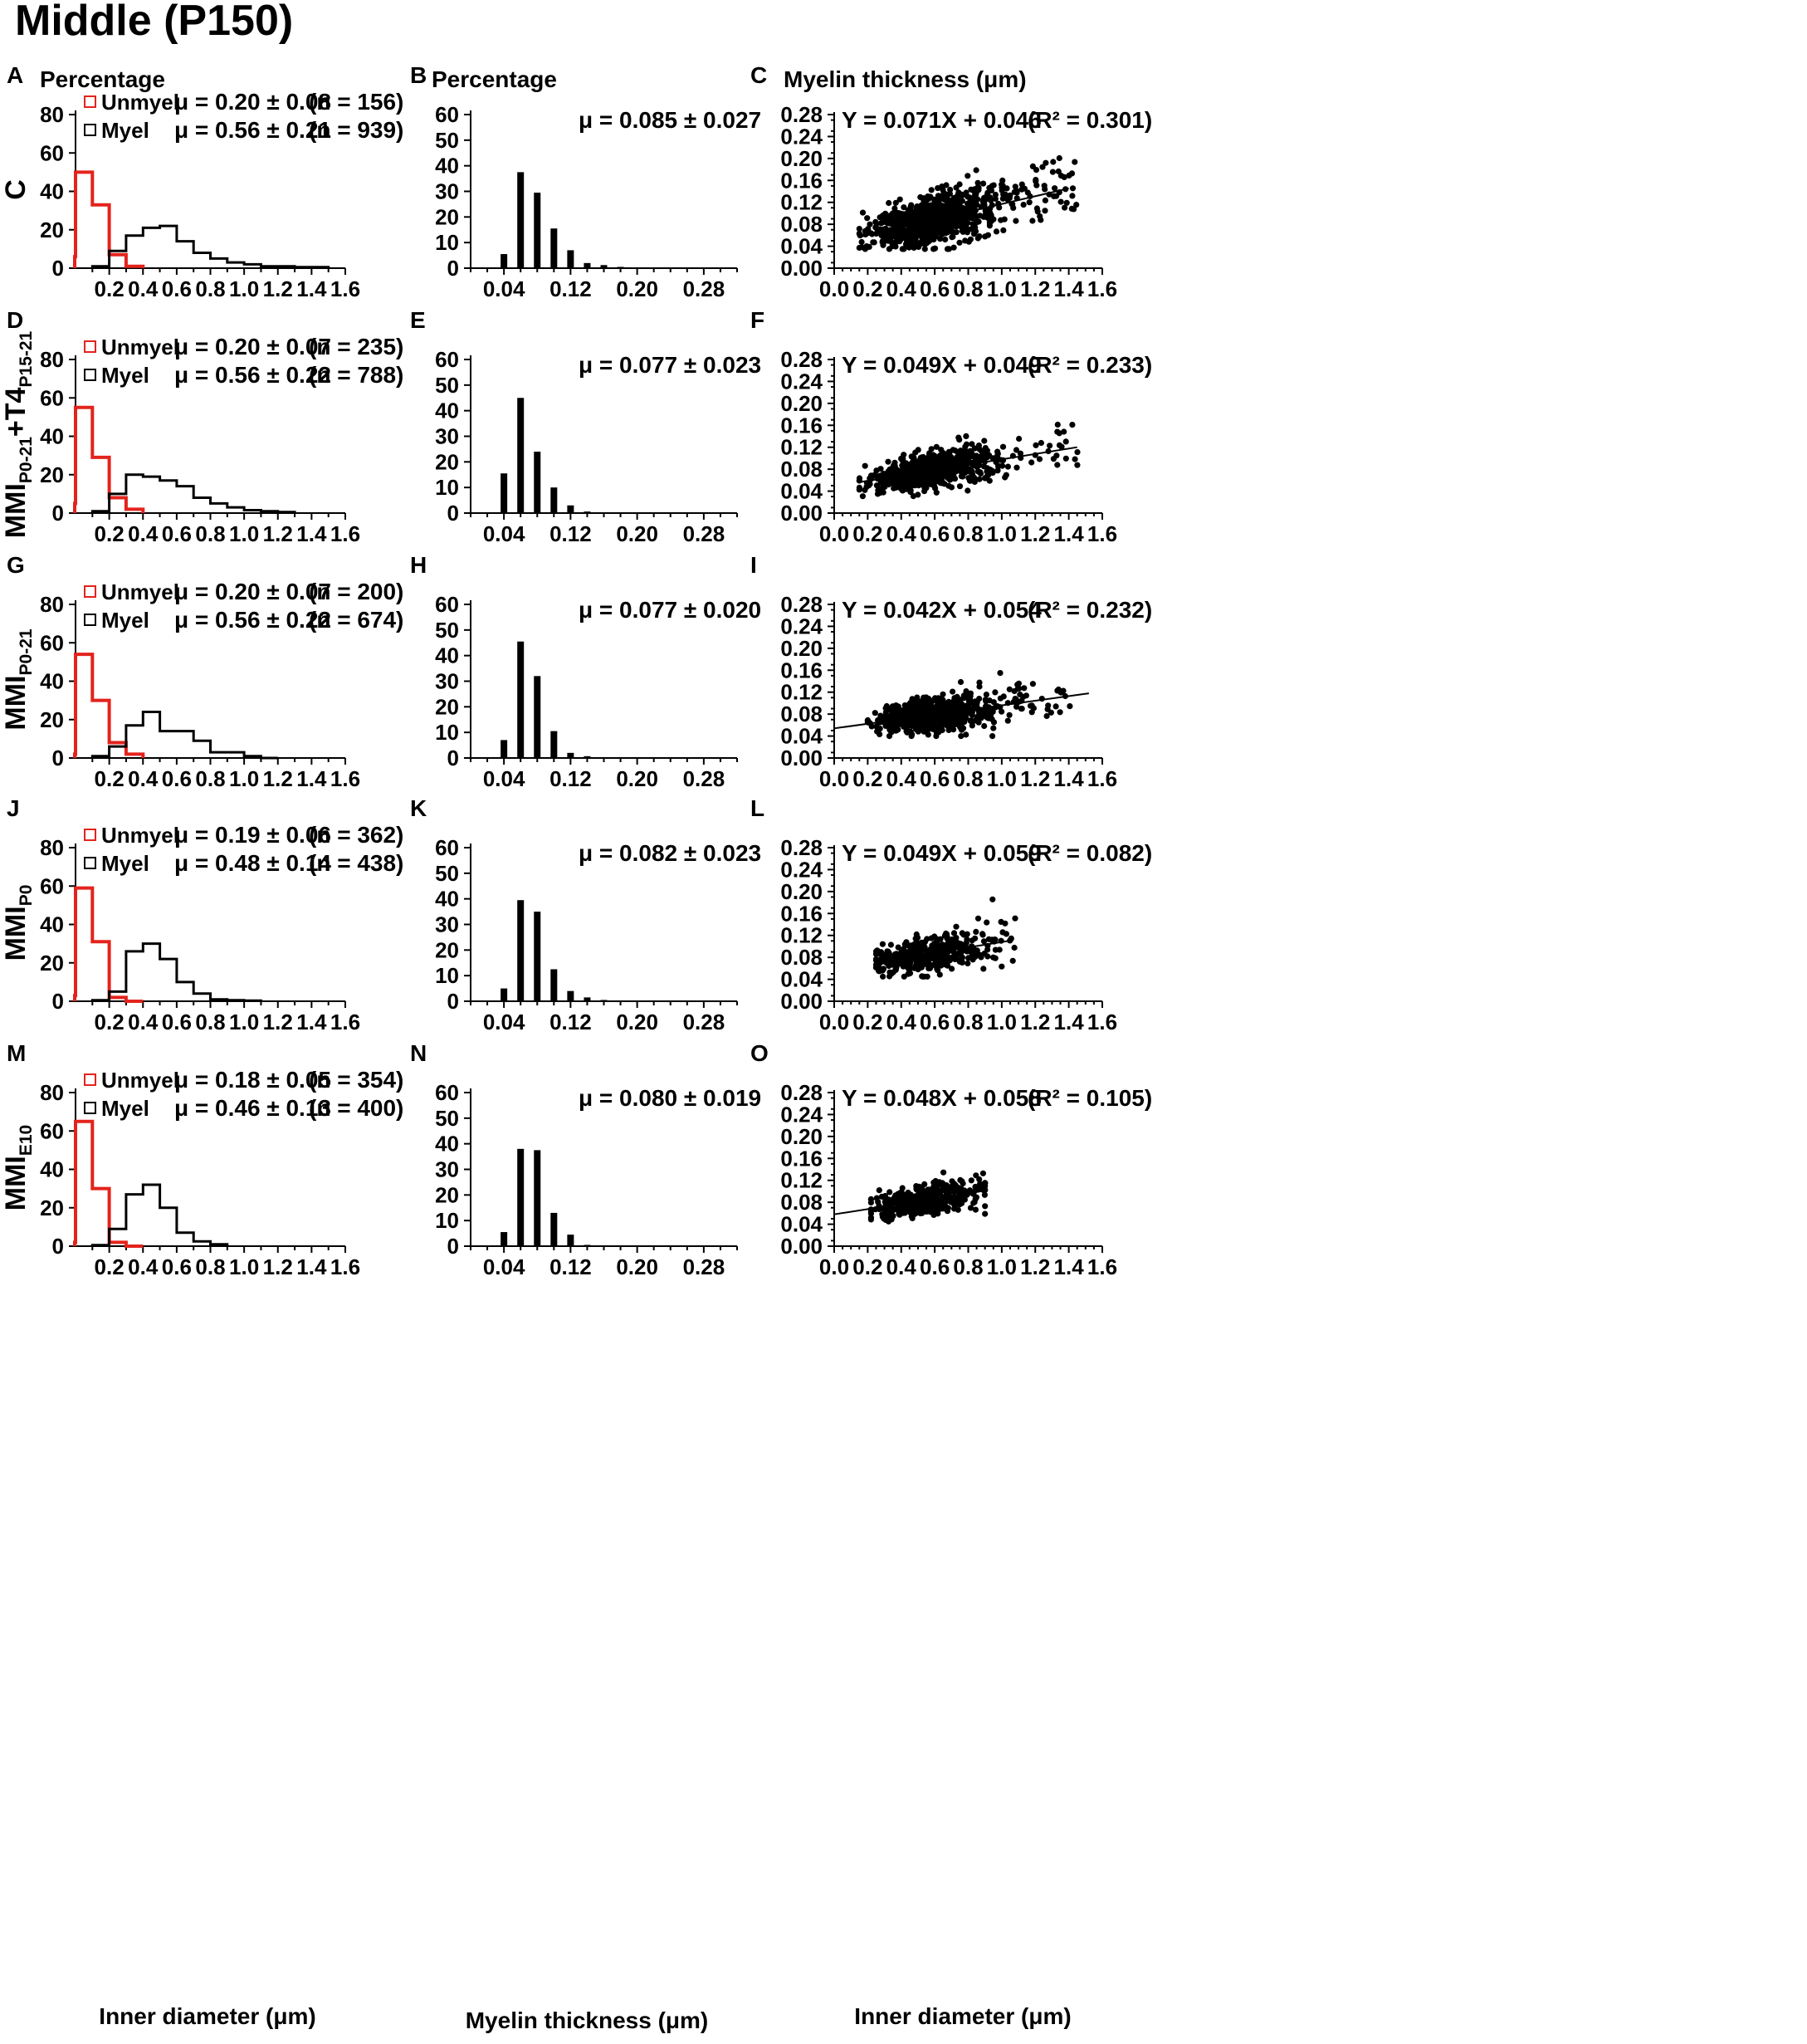  Describe the element at coordinates (356, 591) in the screenshot. I see `legend-n: (n = 200)` at that location.